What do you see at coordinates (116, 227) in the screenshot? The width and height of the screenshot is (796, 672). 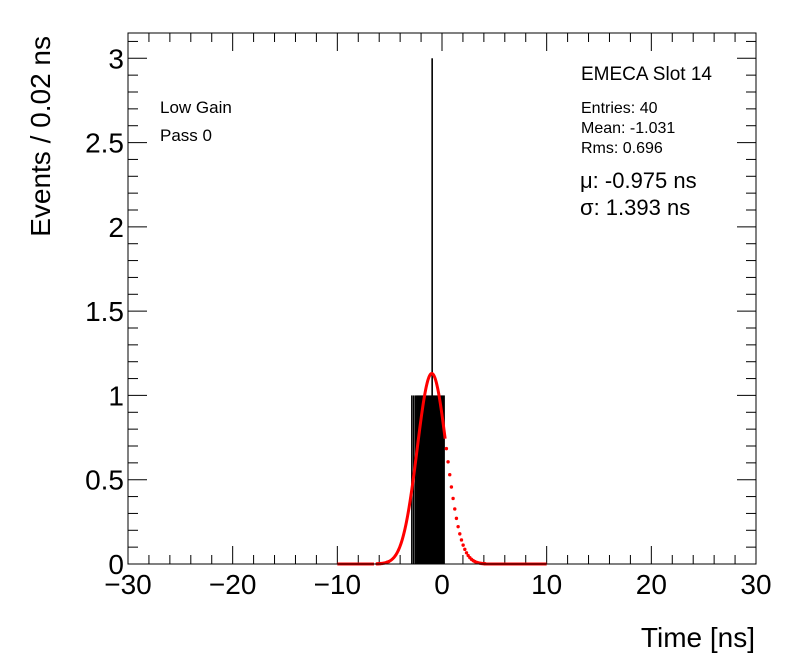 I see `y-tick-label: 2` at bounding box center [116, 227].